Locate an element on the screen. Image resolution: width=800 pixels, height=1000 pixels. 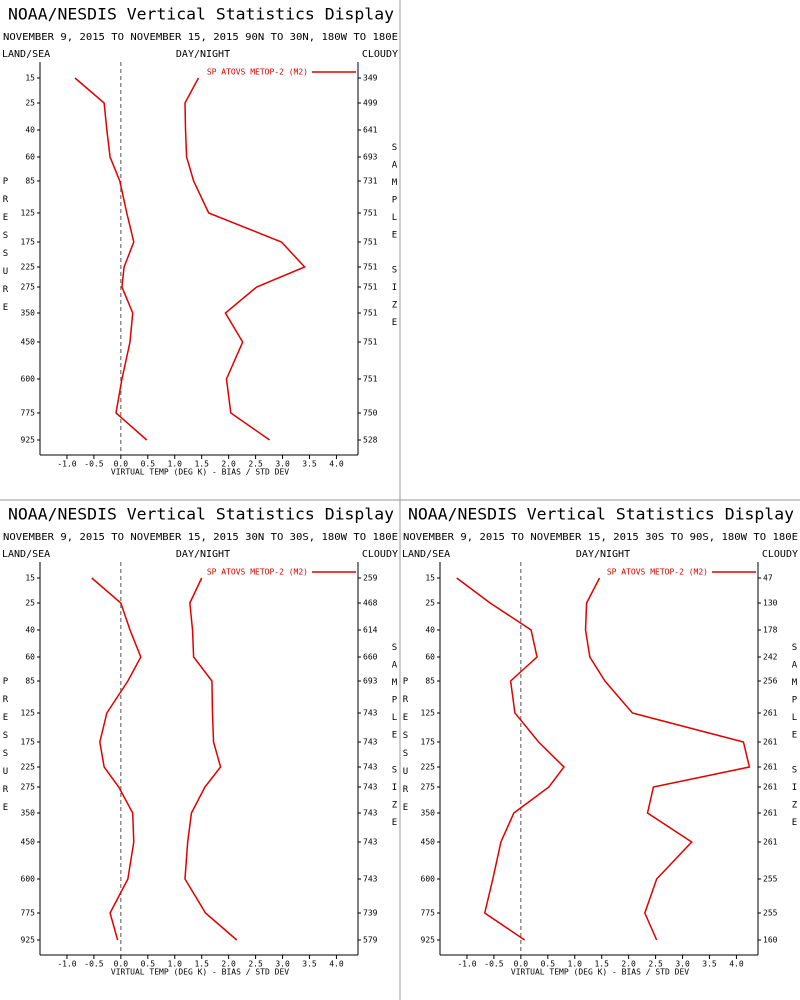
sample-size-label: 242 is located at coordinates (770, 657).